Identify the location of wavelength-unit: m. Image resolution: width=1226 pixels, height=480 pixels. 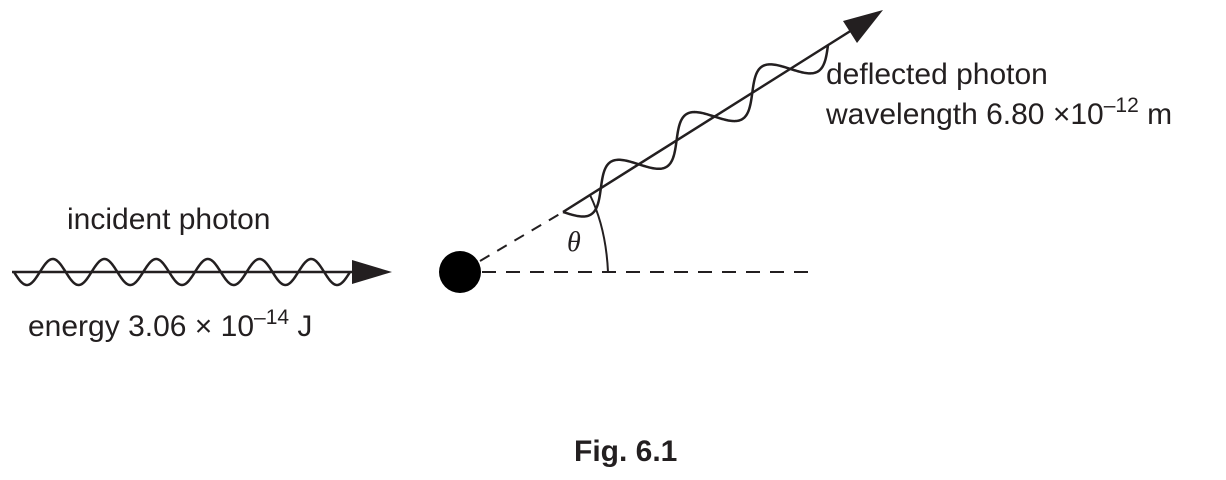
(1155, 114).